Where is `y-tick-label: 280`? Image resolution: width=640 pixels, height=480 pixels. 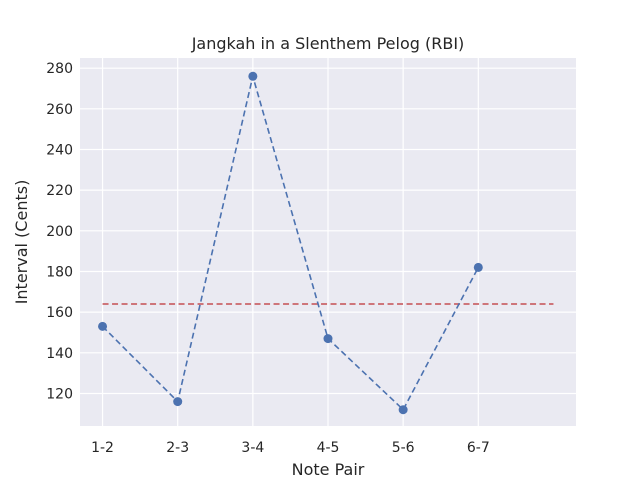 y-tick-label: 280 is located at coordinates (59, 69).